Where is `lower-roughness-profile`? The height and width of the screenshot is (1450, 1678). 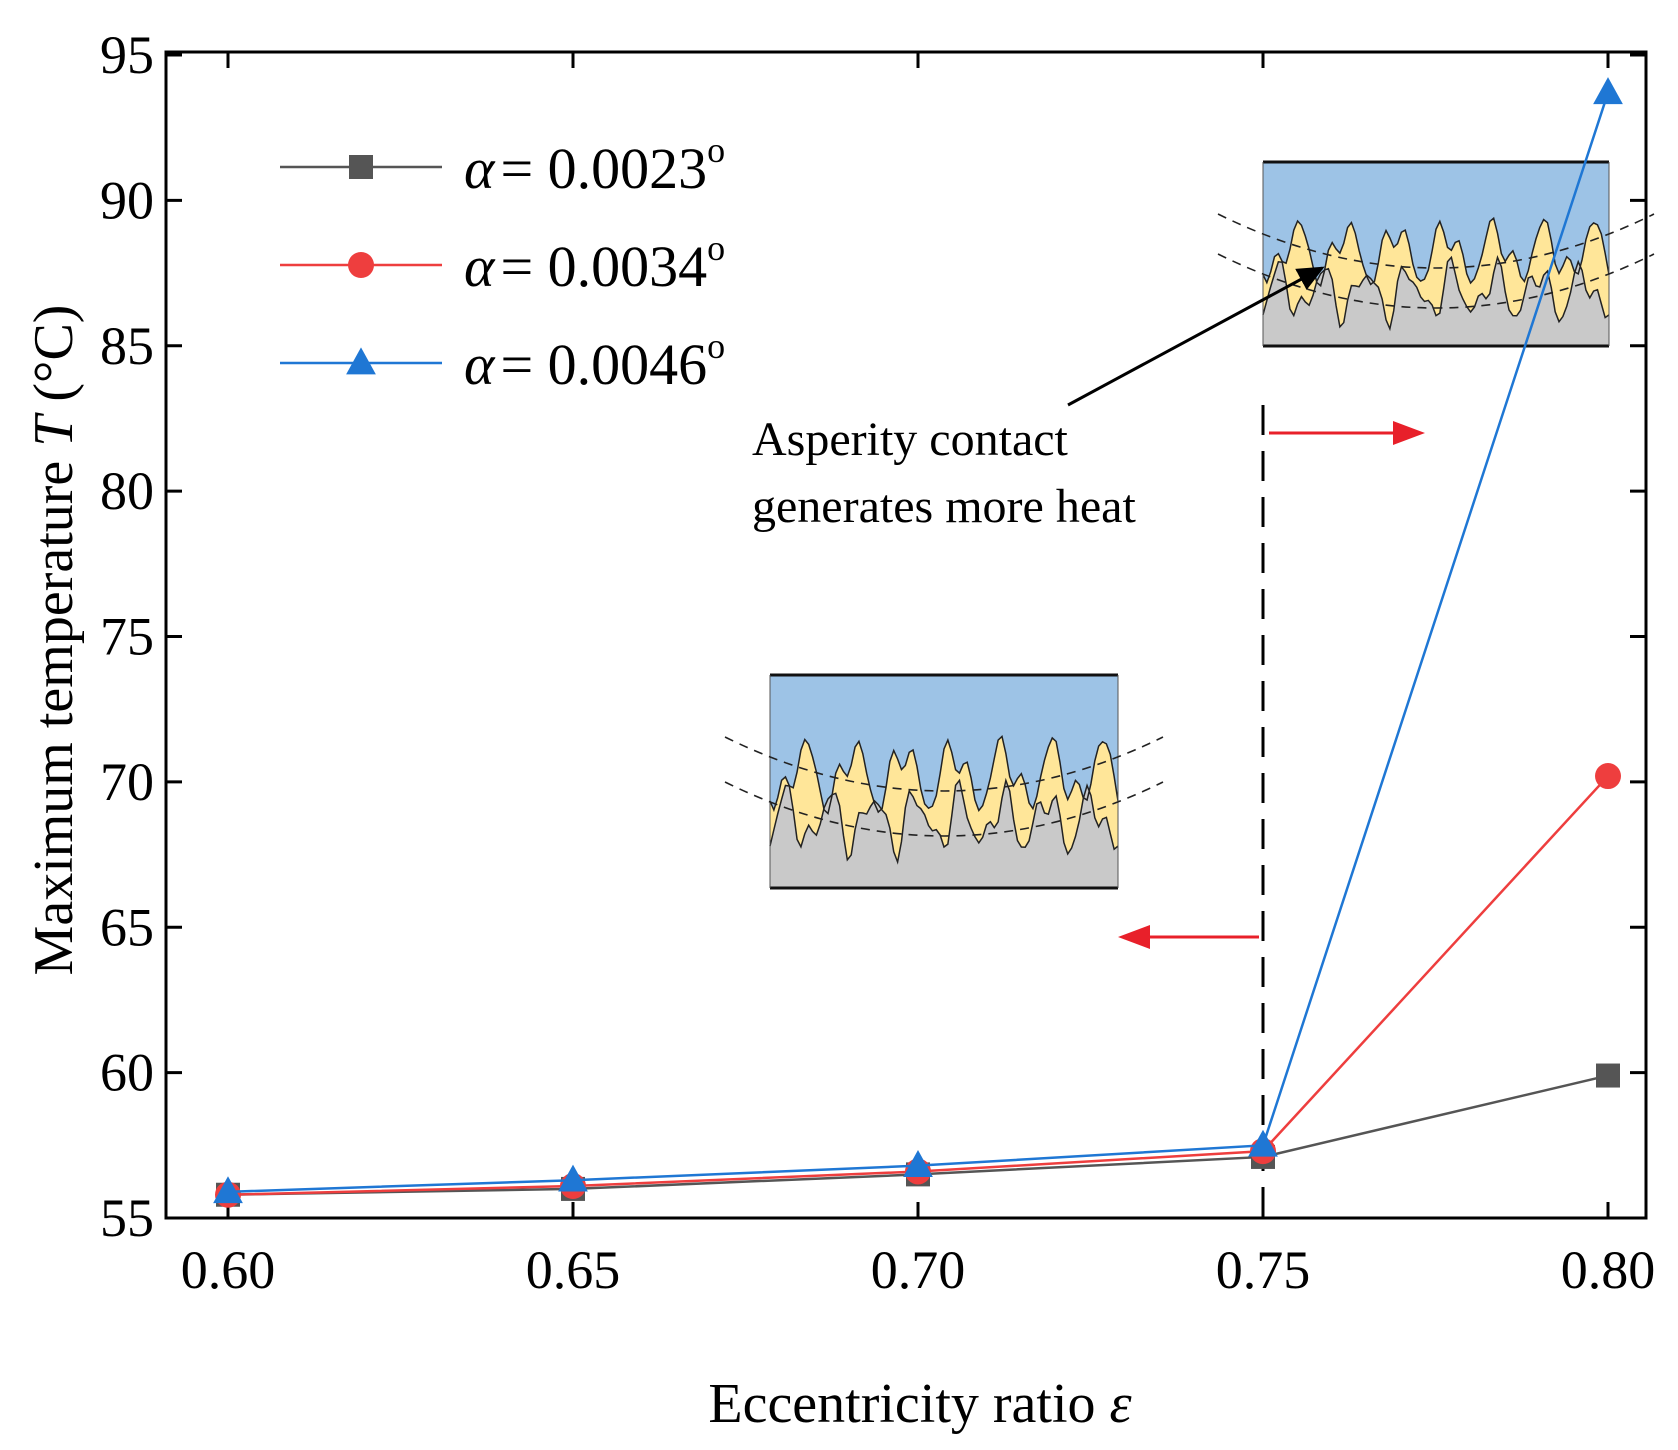 lower-roughness-profile is located at coordinates (944, 821).